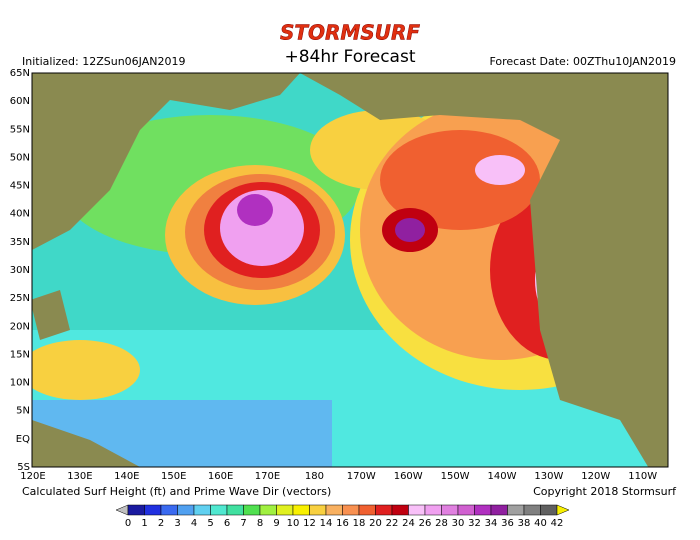  Describe the element at coordinates (177, 523) in the screenshot. I see `scale-label: 3` at that location.